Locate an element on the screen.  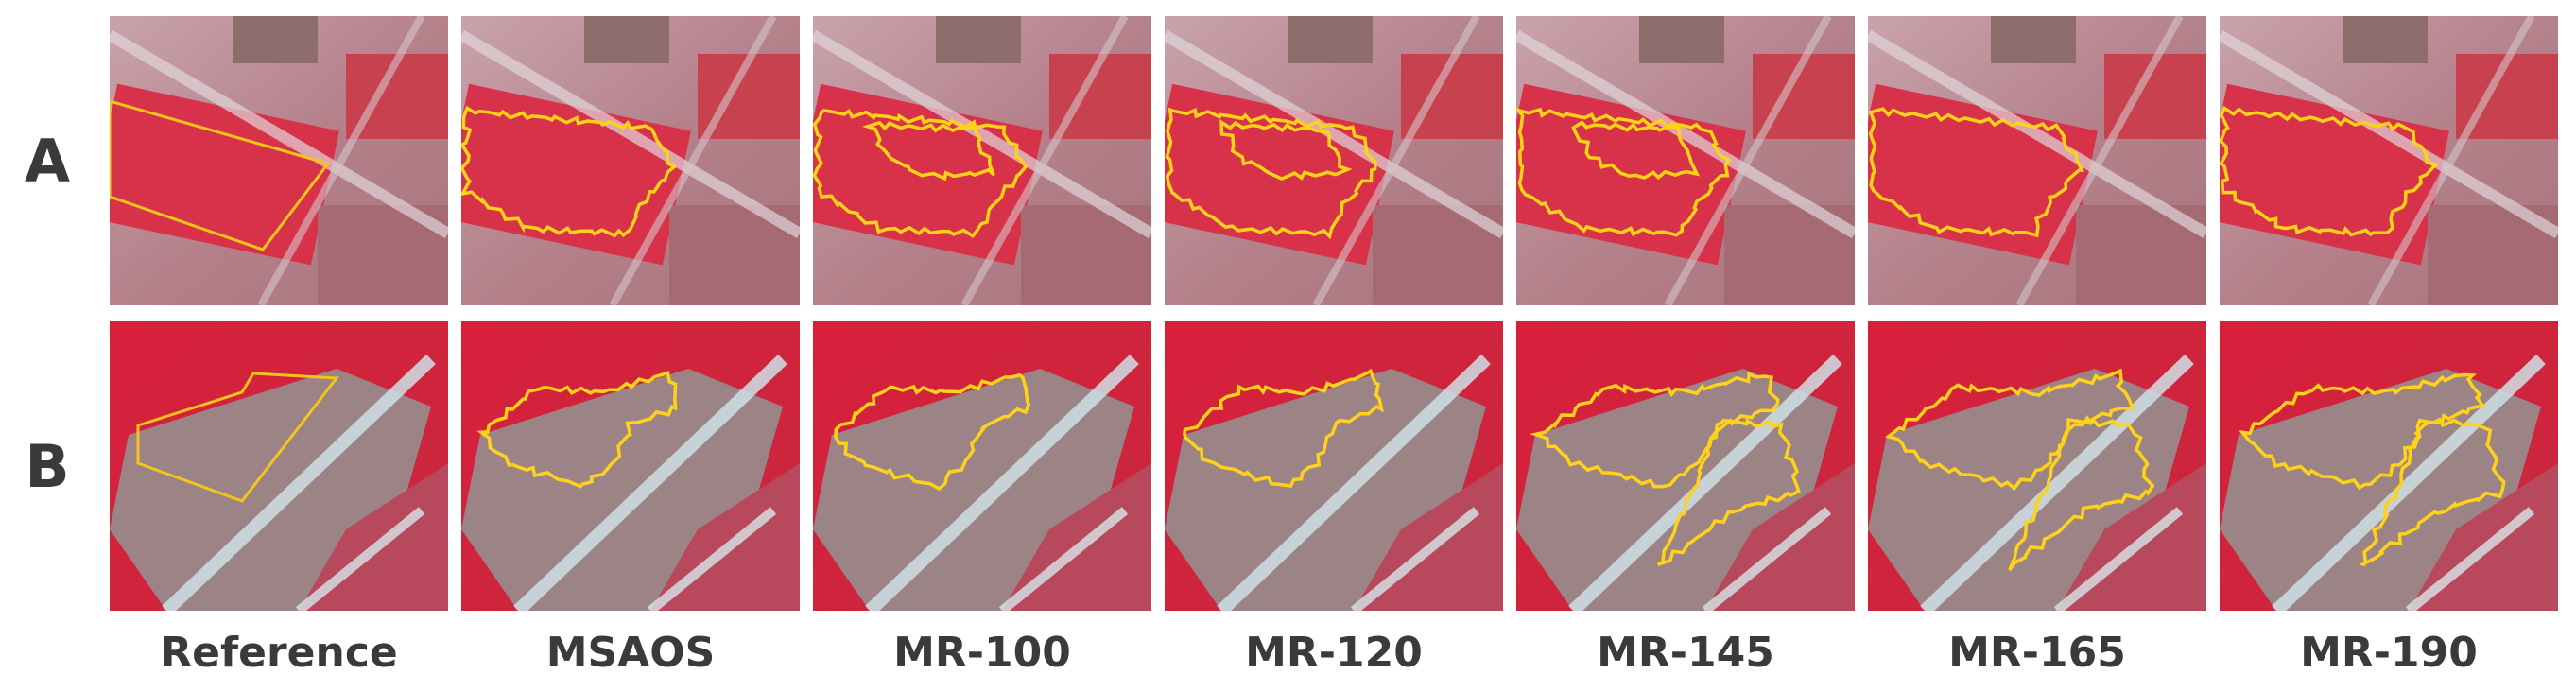
row-label: A is located at coordinates (47, 162).